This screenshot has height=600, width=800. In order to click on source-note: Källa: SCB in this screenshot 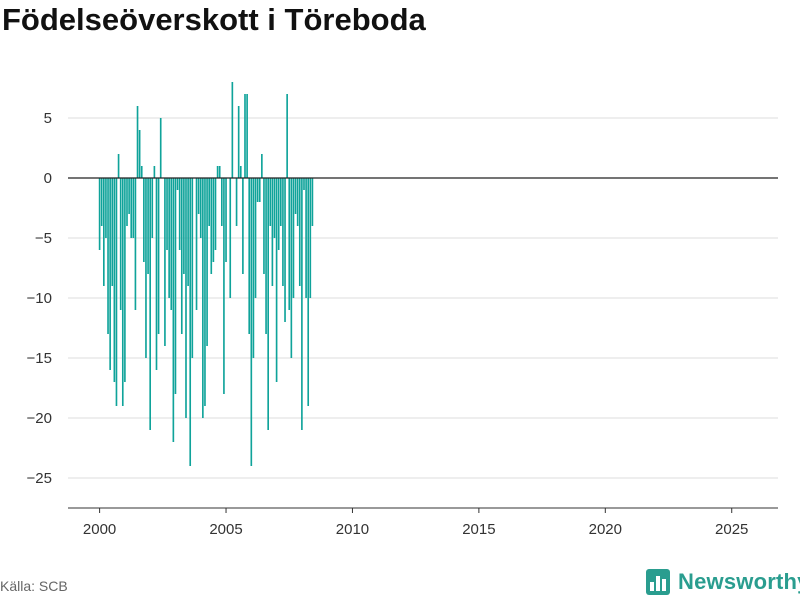, I will do `click(34, 586)`.